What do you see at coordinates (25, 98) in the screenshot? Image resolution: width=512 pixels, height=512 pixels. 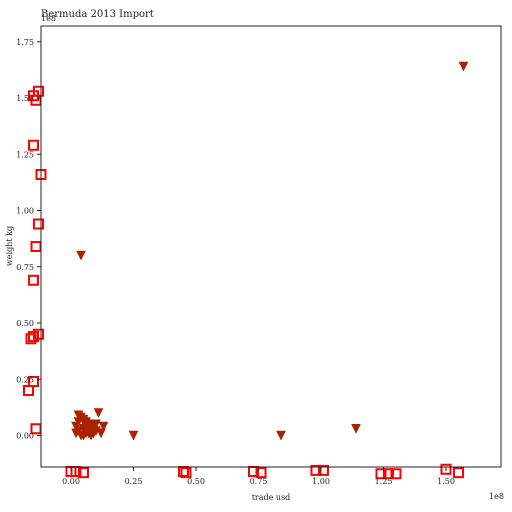 I see `y-tick-label: 1.50` at bounding box center [25, 98].